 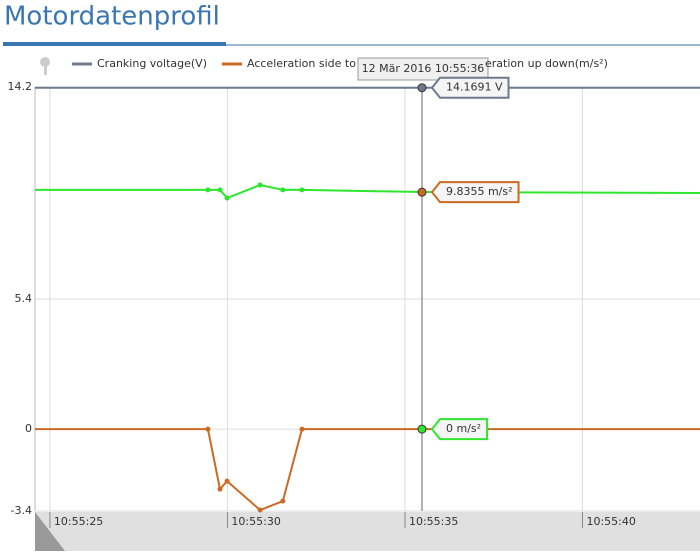 What do you see at coordinates (28, 428) in the screenshot?
I see `y-tick-label: 0` at bounding box center [28, 428].